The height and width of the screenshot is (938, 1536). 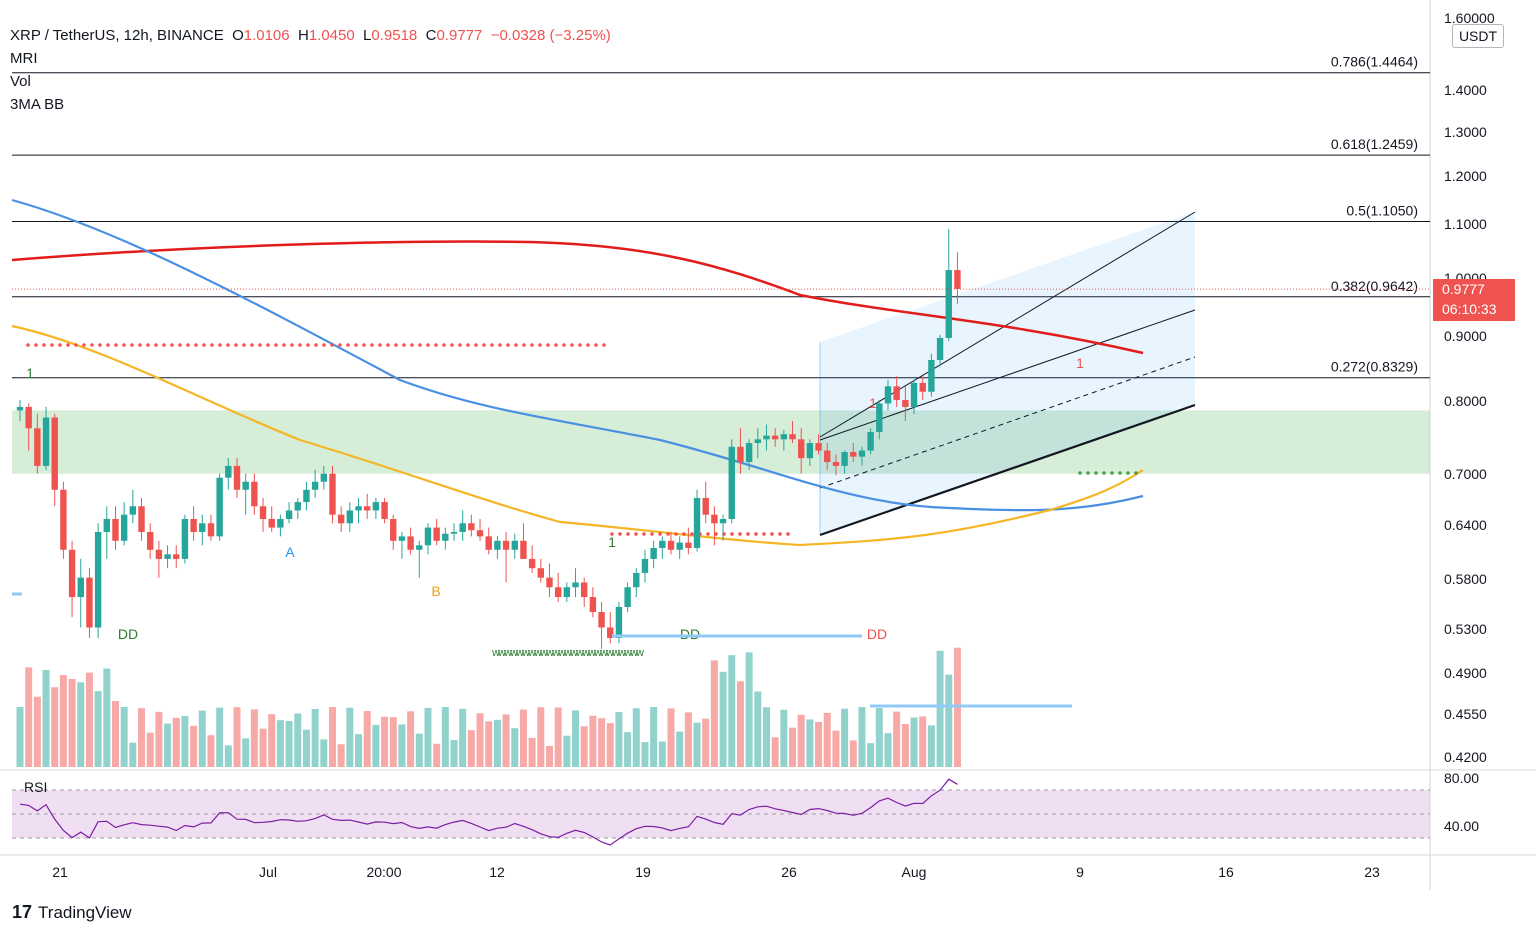 What do you see at coordinates (36, 787) in the screenshot?
I see `rsi-label: RSI` at bounding box center [36, 787].